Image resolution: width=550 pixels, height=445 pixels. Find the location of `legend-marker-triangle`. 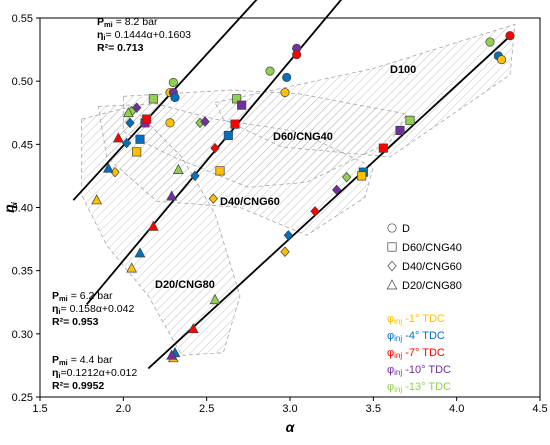

legend-marker-triangle is located at coordinates (392, 284).